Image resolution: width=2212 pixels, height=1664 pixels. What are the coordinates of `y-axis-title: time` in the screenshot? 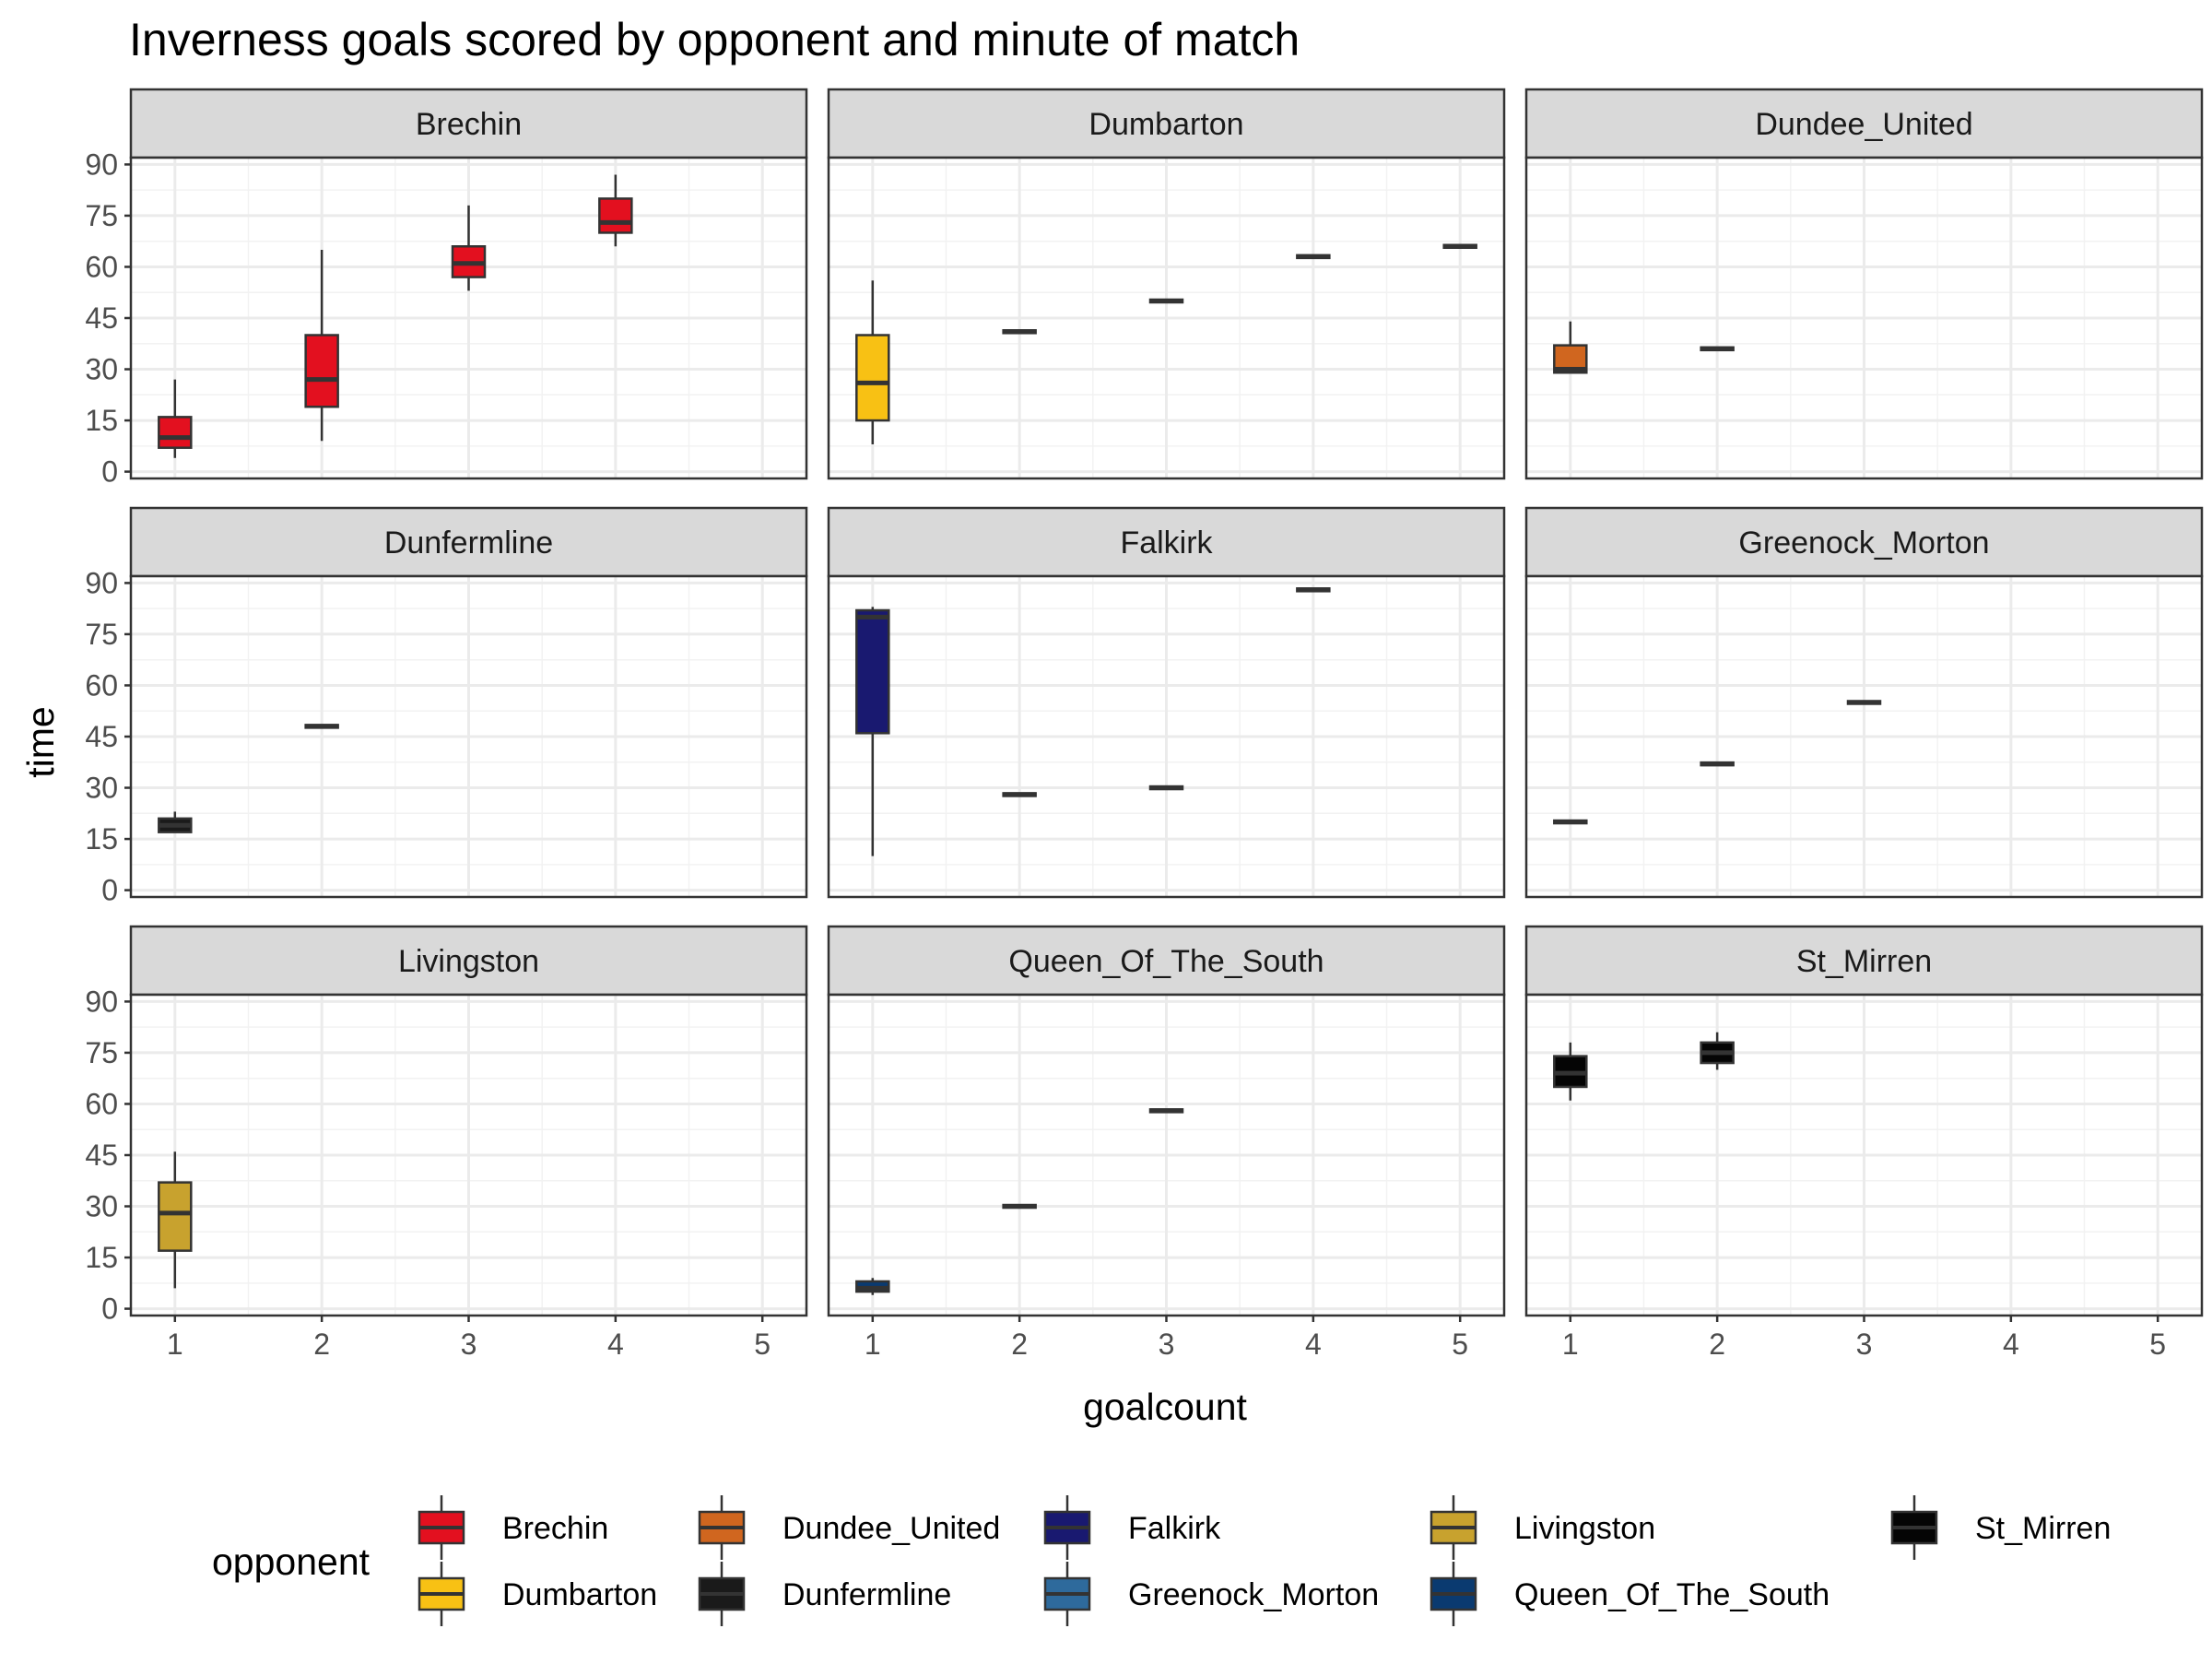 It's located at (40, 741).